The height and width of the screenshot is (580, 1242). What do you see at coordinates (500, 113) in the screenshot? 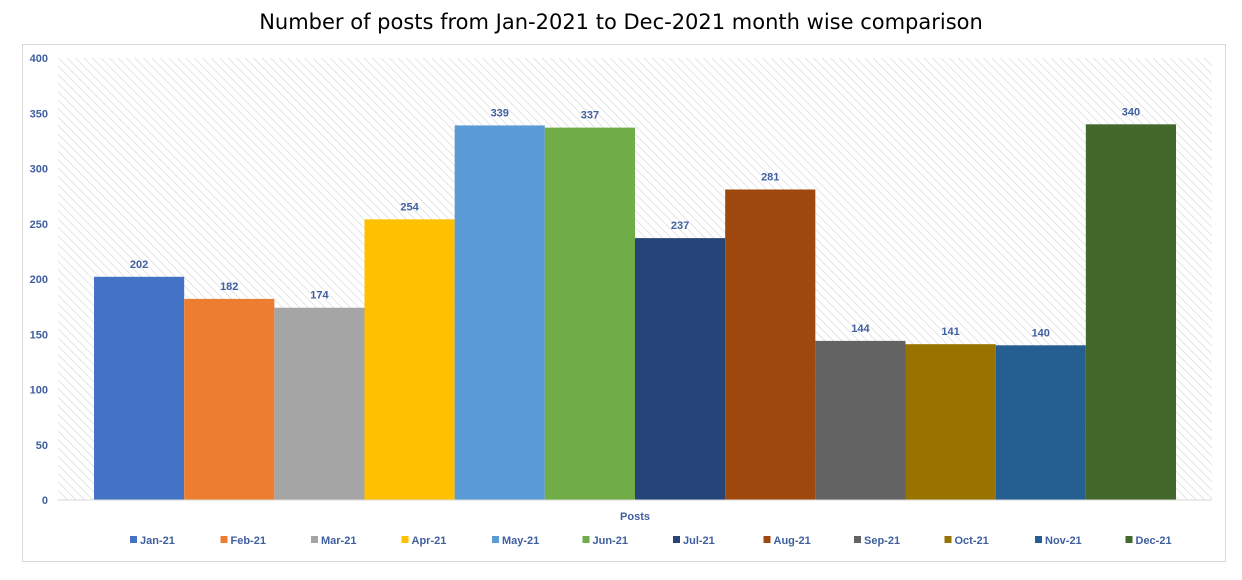
I see `data-label-may-21: 339` at bounding box center [500, 113].